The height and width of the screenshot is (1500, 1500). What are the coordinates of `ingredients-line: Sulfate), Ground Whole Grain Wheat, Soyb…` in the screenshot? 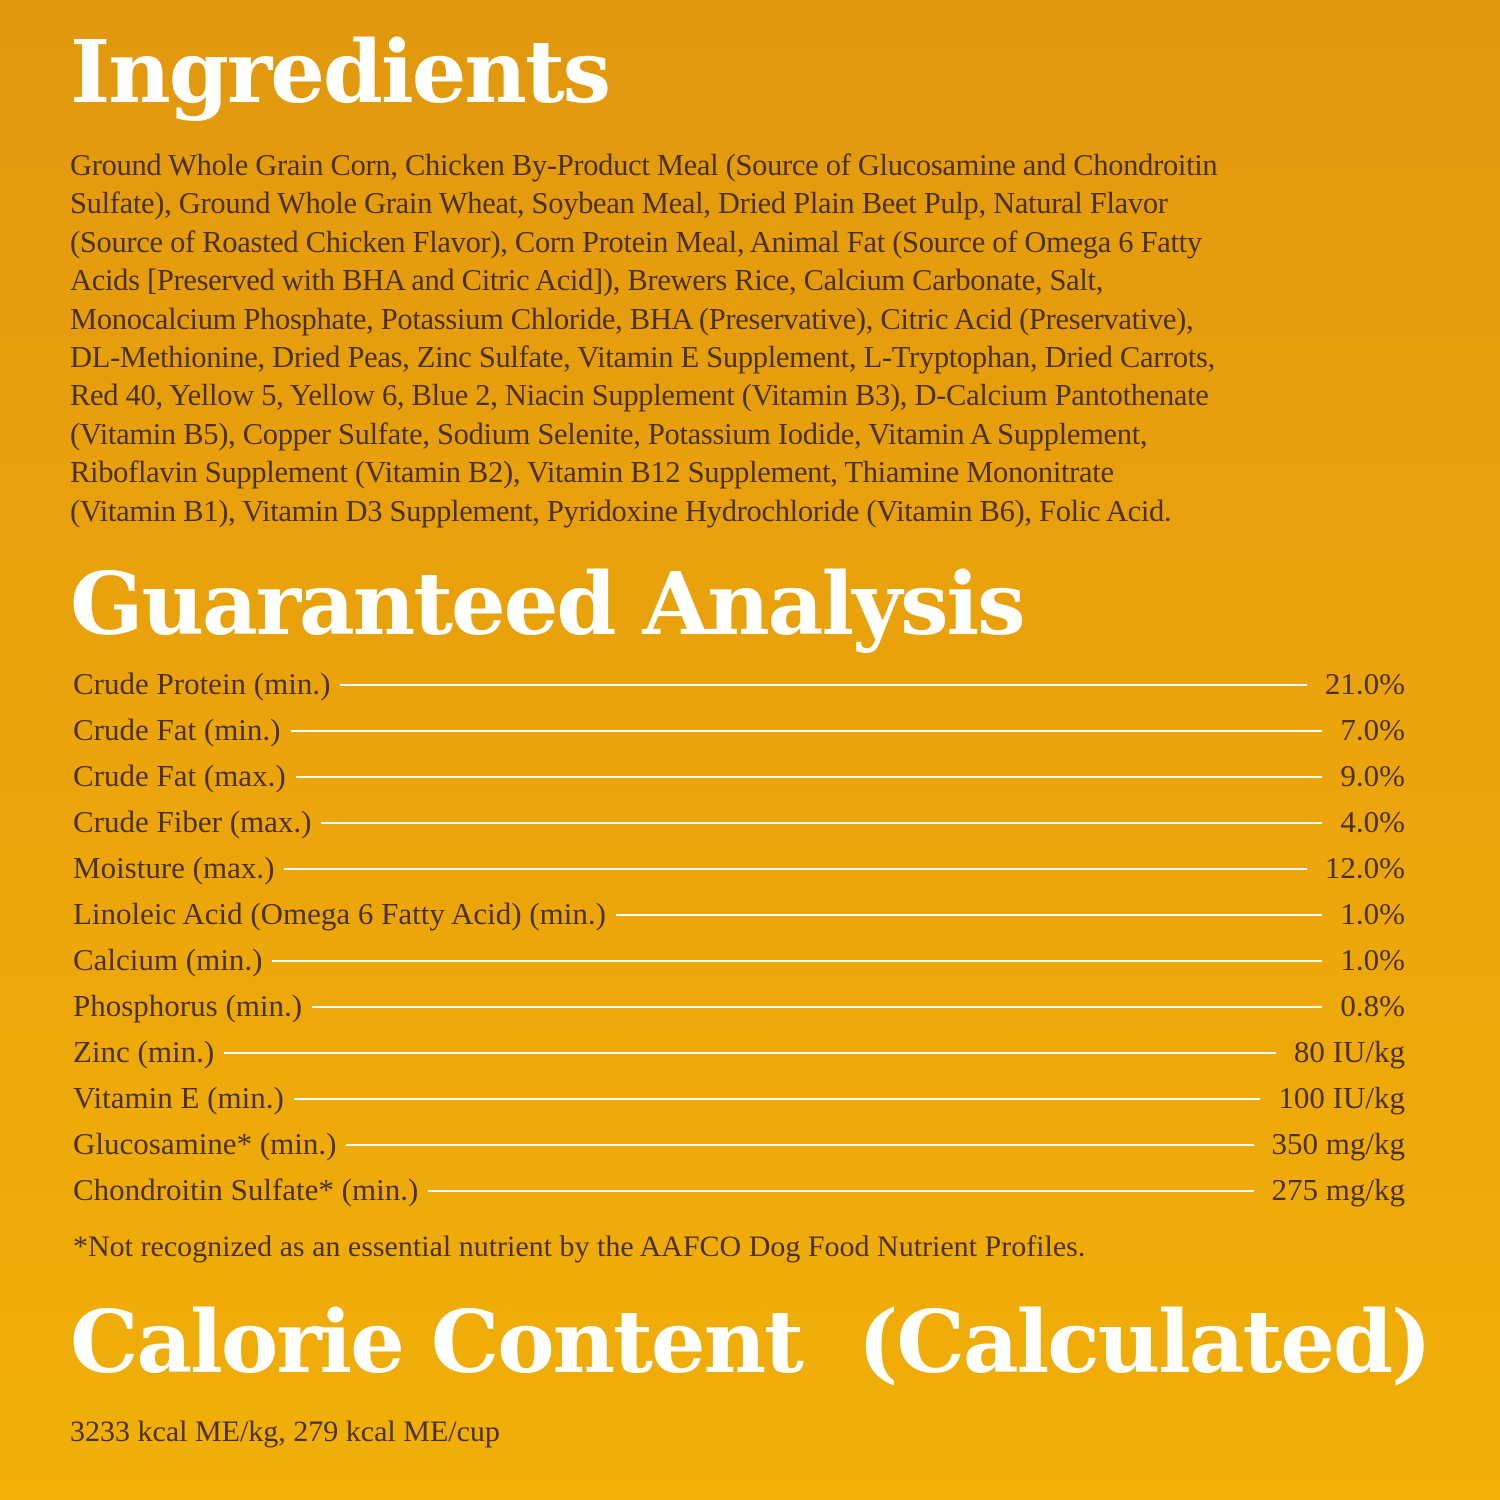 It's located at (619, 203).